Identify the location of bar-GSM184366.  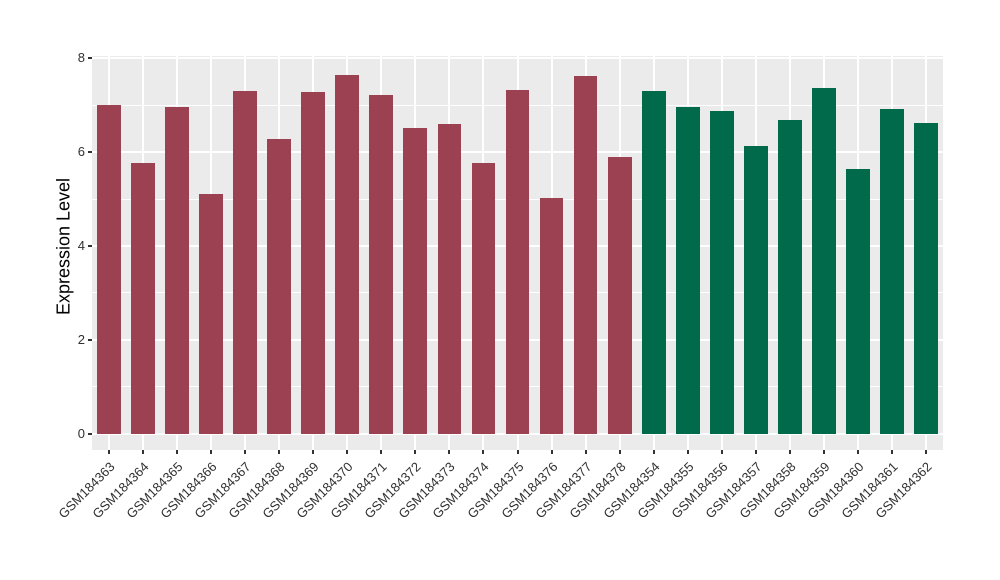
(211, 313).